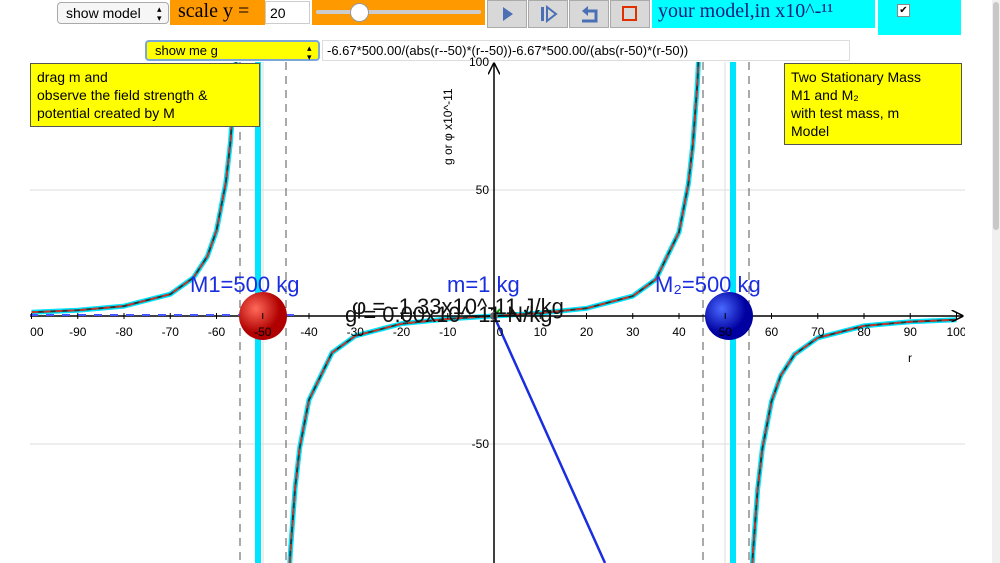 The image size is (1000, 563). I want to click on scrollbar, so click(996, 281).